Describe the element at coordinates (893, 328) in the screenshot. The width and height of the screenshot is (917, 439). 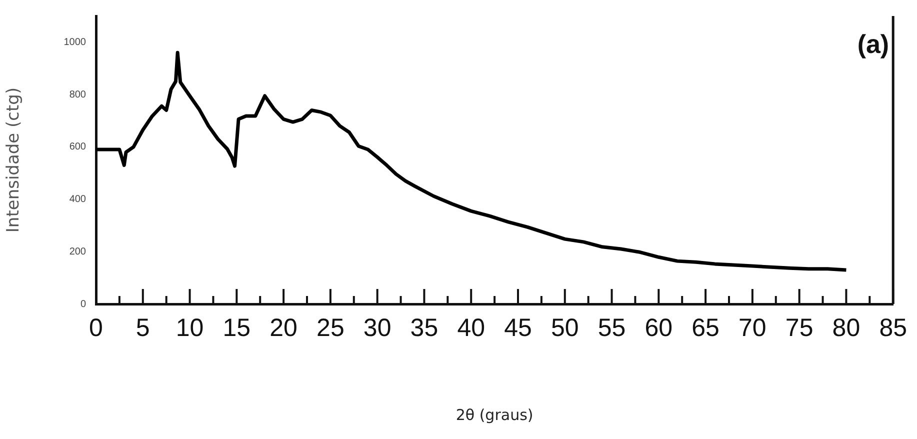
I see `x-tick-label: 85` at that location.